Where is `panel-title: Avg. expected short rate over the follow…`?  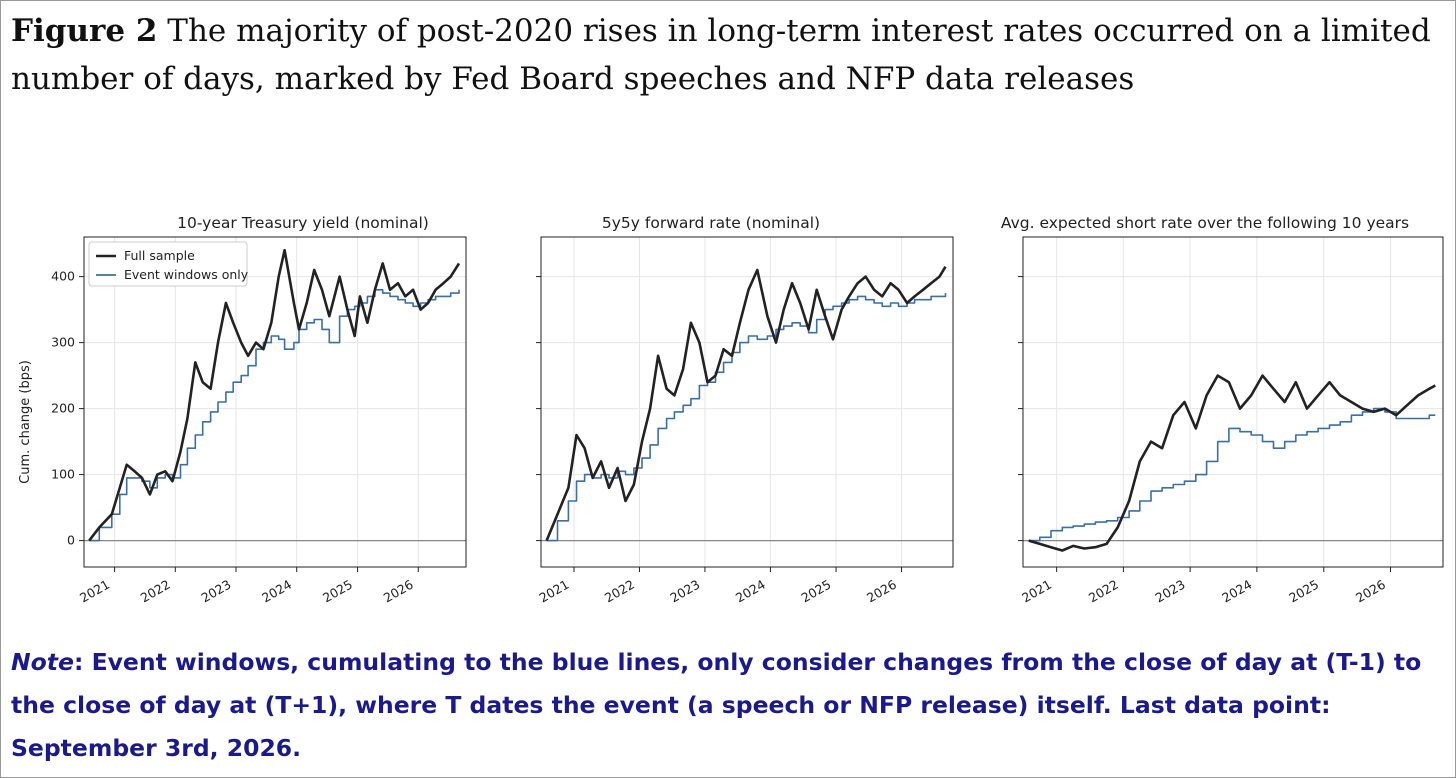
panel-title: Avg. expected short rate over the follow… is located at coordinates (1205, 223).